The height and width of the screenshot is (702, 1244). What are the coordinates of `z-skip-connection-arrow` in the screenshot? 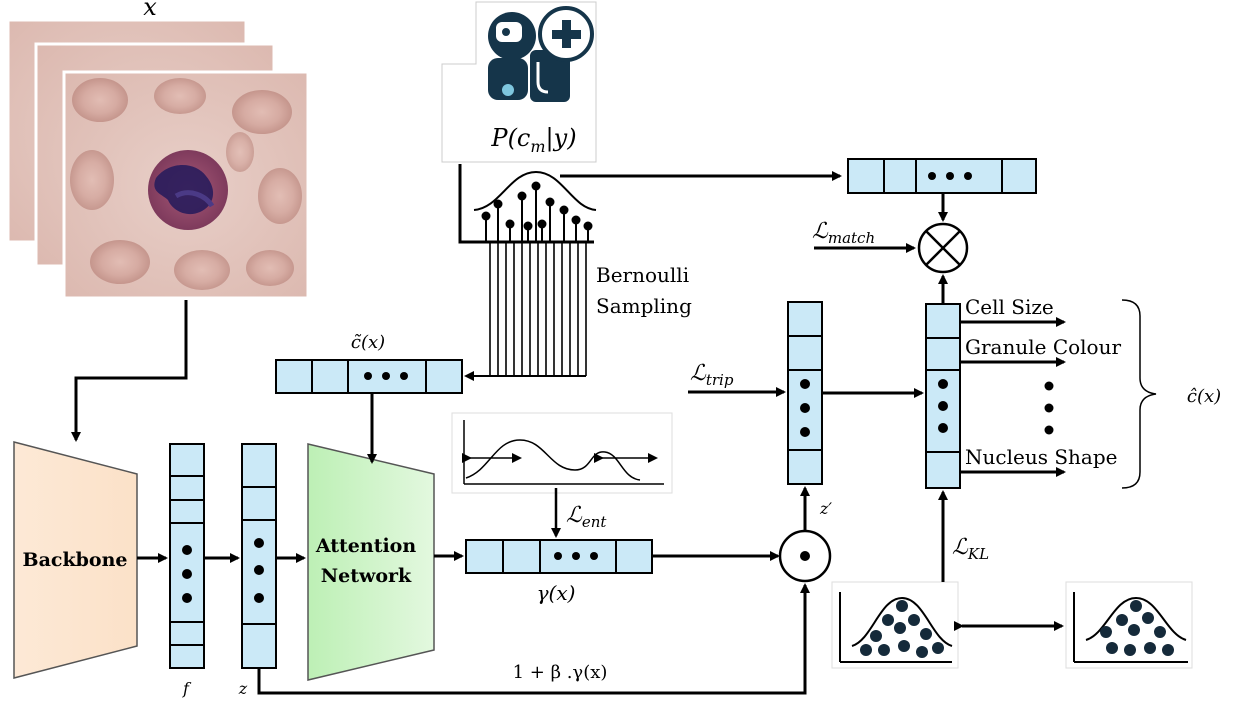 It's located at (533, 639).